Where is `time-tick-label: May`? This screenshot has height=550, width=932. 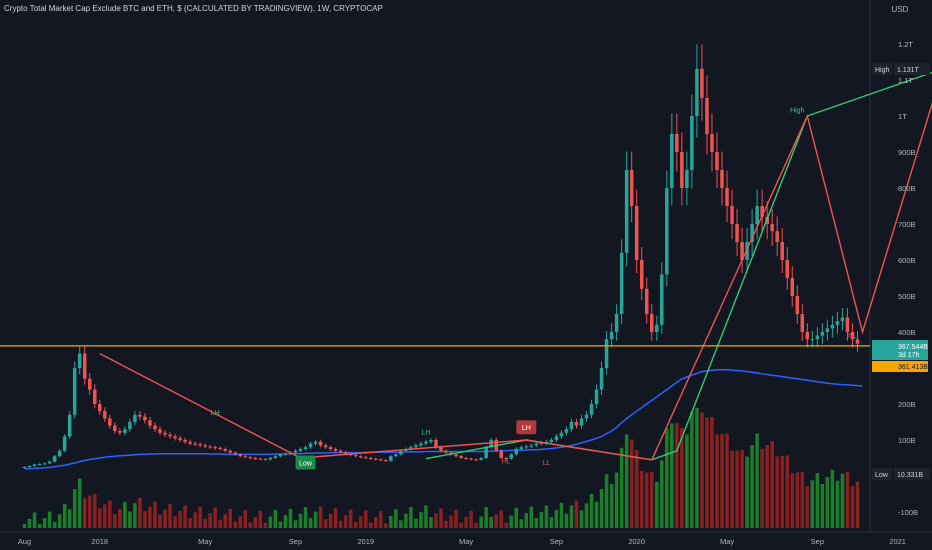
time-tick-label: May is located at coordinates (727, 541).